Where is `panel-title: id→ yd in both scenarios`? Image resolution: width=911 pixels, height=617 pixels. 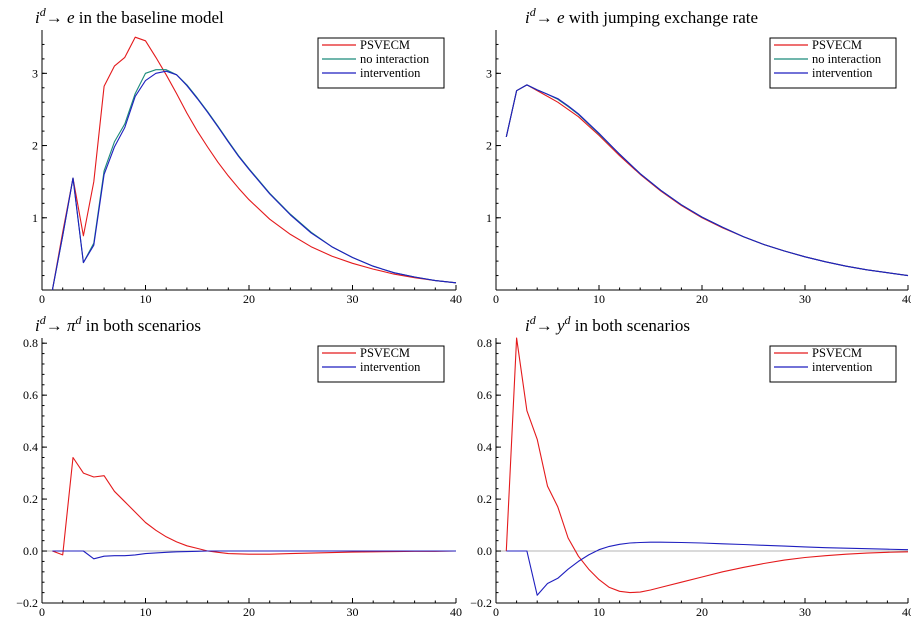
panel-title: id→ yd in both scenarios is located at coordinates (607, 324).